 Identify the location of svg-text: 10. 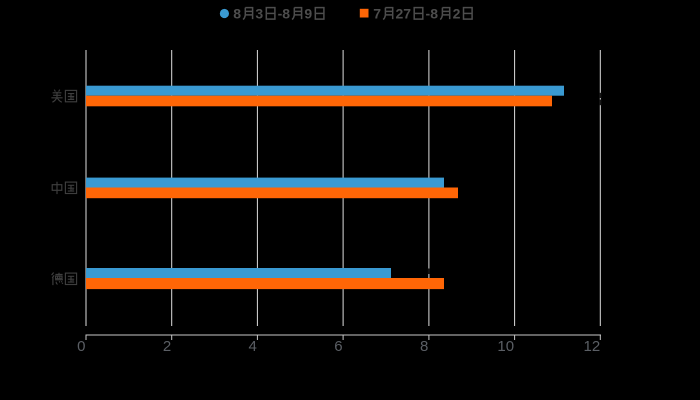
(505, 346).